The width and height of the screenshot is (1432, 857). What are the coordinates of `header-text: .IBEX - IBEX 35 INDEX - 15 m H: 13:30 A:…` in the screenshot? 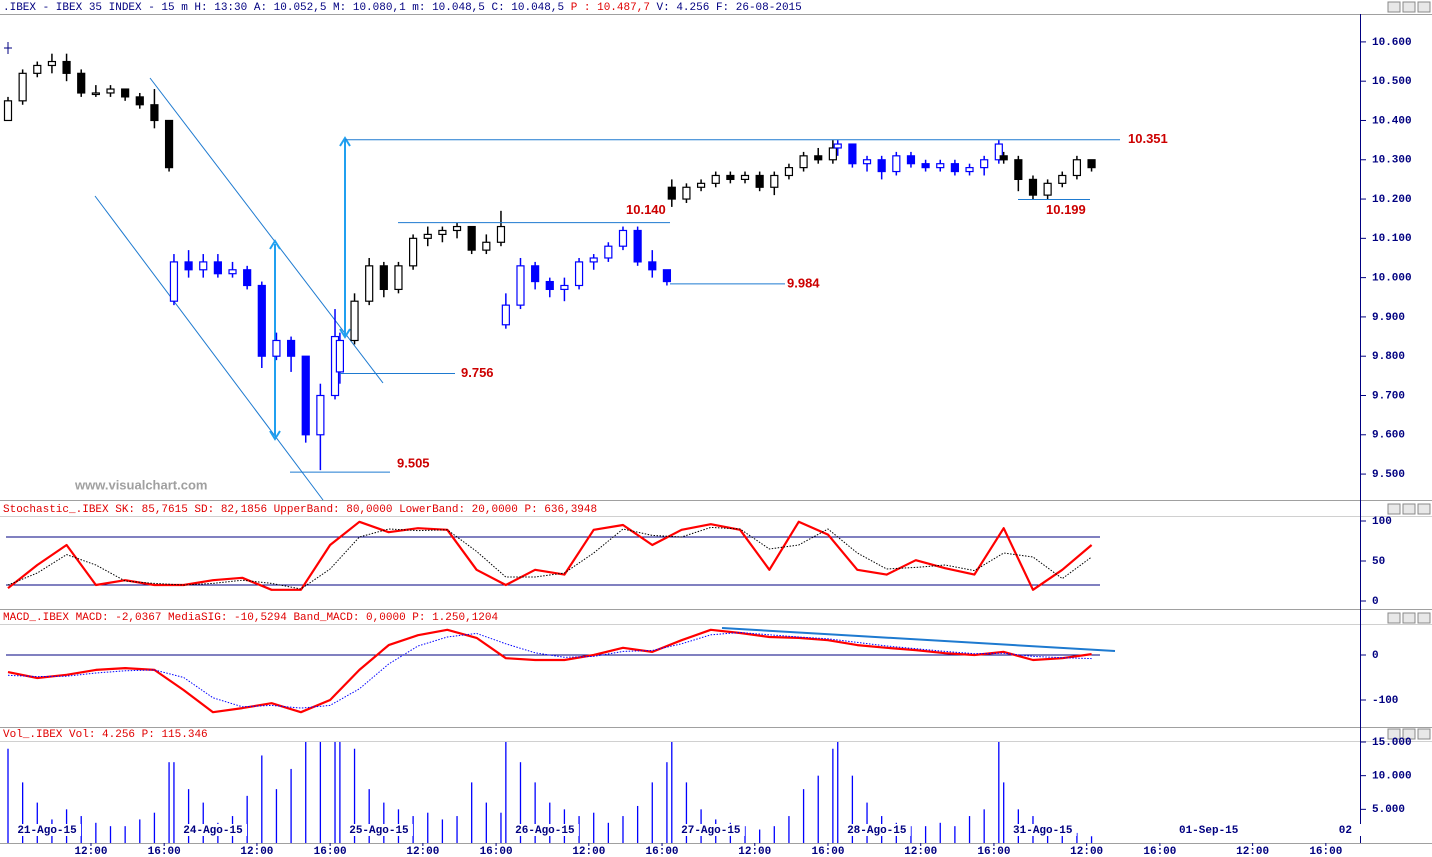 It's located at (283, 8).